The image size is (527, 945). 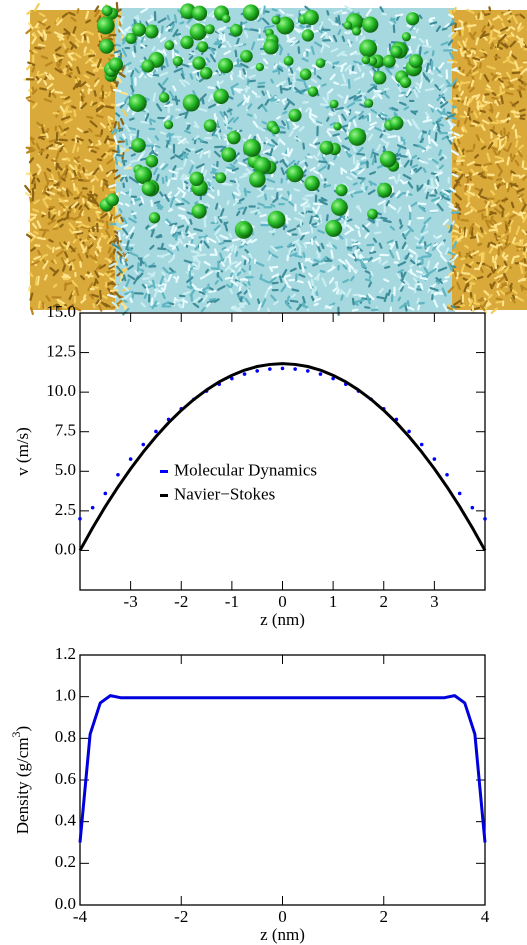 I want to click on y-tick-label: 5.0, so click(x=65, y=469).